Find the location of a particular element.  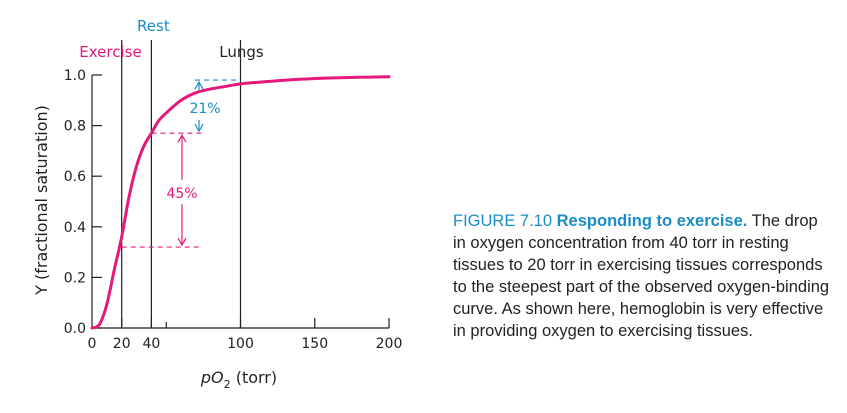

x-tick-label: 40 is located at coordinates (151, 344).